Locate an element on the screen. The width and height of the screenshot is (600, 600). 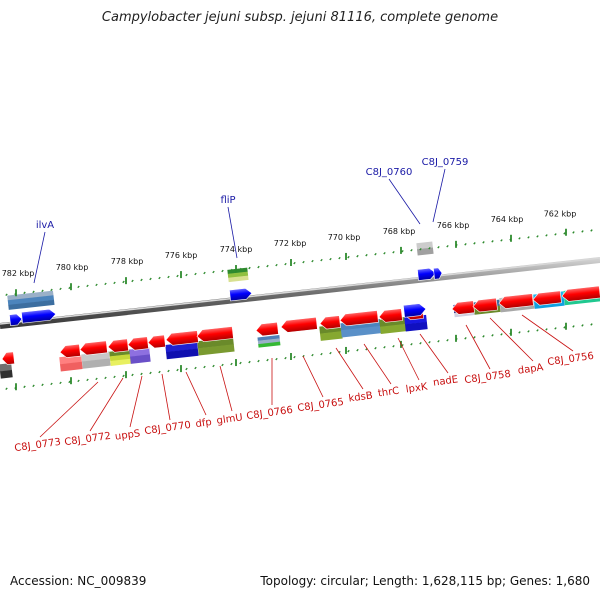
kbp-label: 772 kbp is located at coordinates (290, 243).